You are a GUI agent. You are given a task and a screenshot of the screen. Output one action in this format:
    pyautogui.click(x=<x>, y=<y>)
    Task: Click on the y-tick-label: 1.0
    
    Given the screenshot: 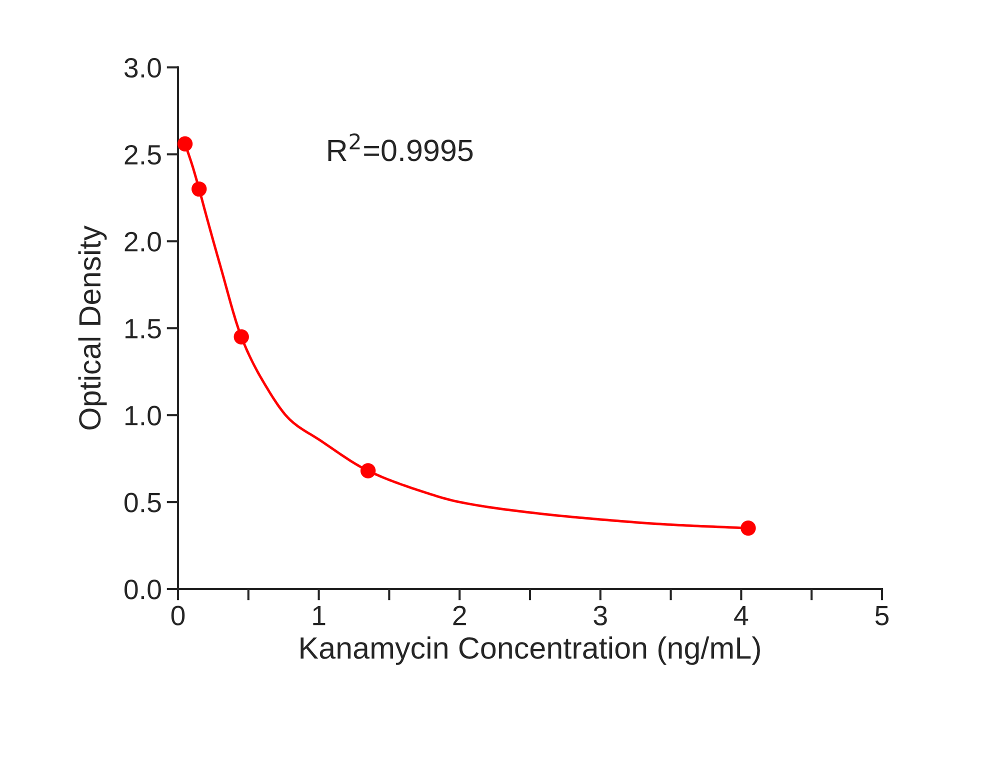 What is the action you would take?
    pyautogui.click(x=143, y=416)
    